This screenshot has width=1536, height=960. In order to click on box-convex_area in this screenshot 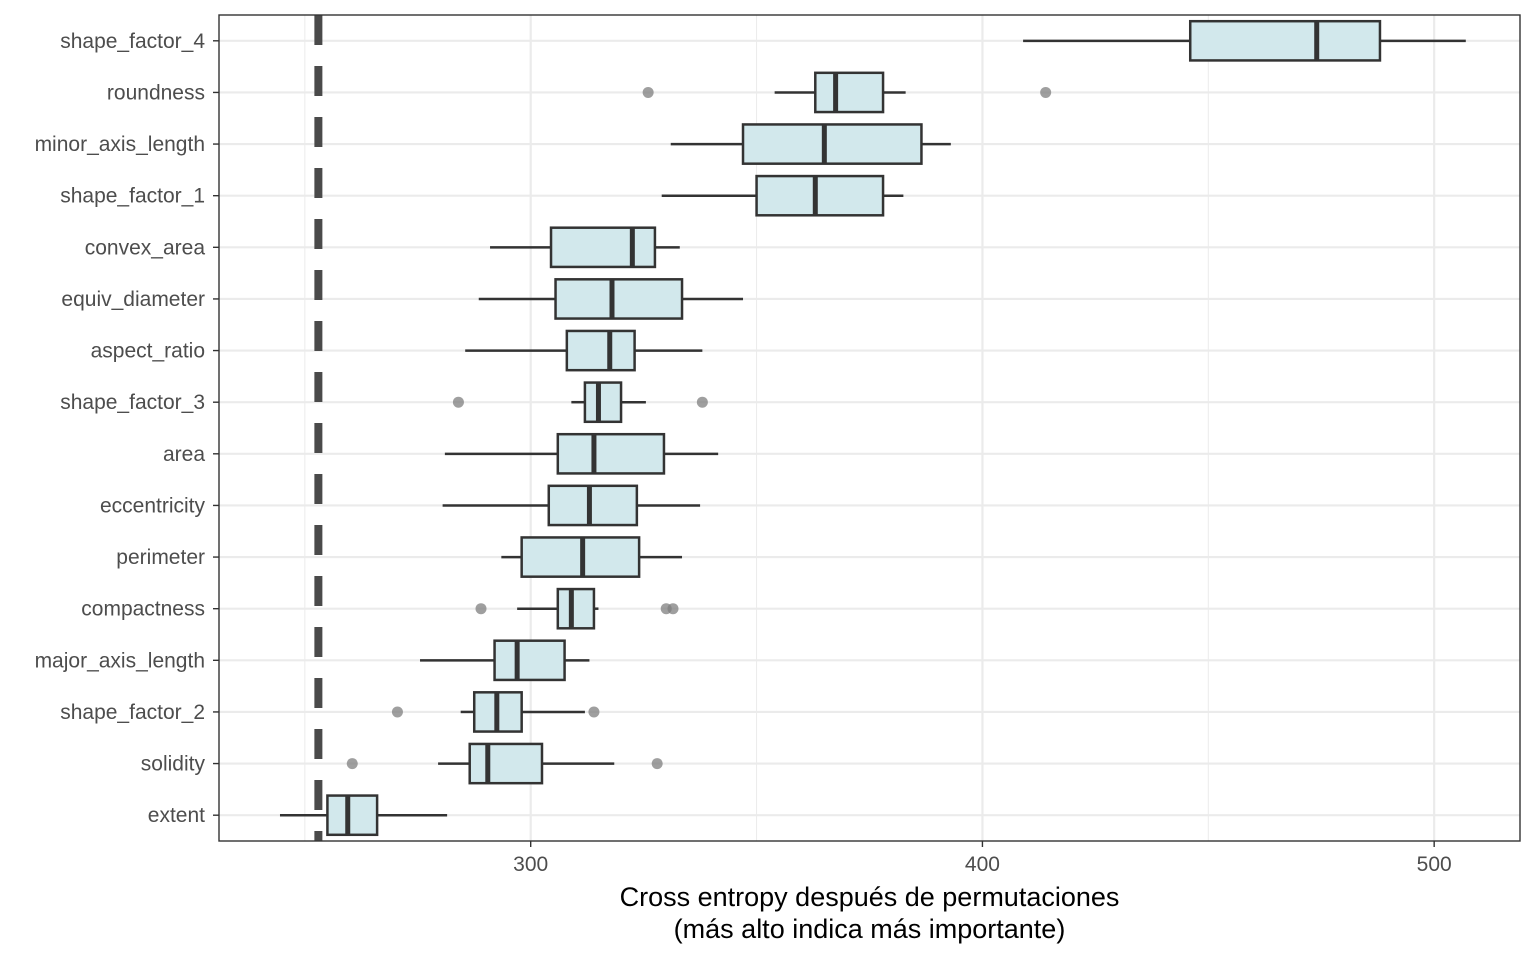, I will do `click(585, 247)`.